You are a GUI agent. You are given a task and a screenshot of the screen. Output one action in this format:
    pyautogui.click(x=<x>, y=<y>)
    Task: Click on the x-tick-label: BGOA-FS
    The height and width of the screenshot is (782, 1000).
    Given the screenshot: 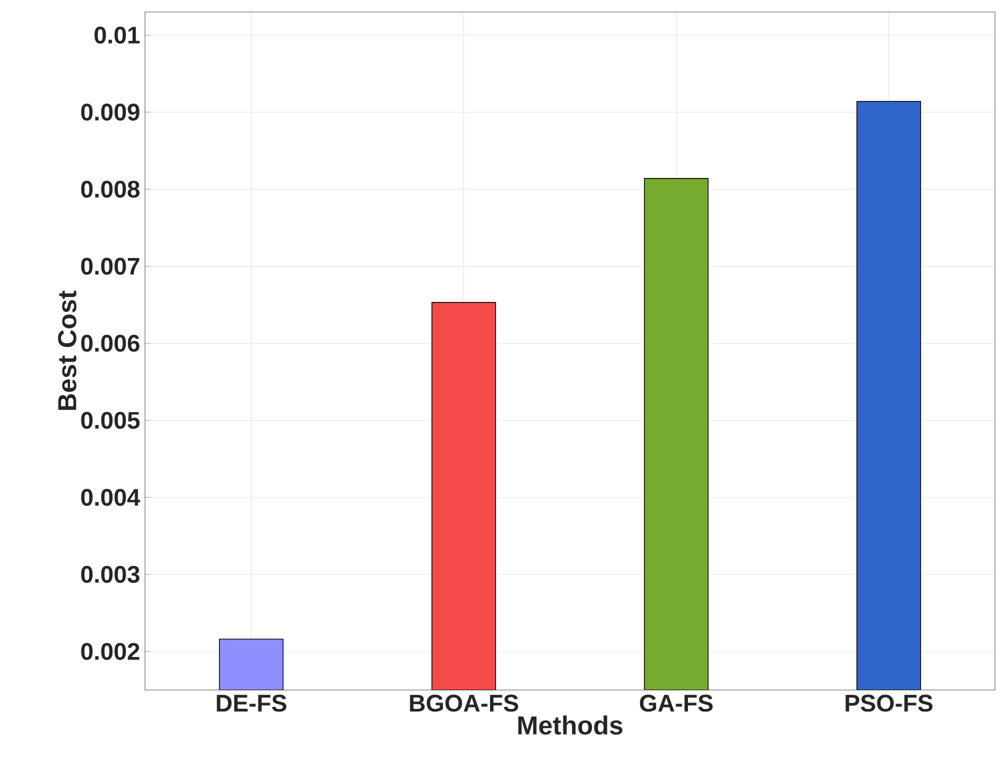 What is the action you would take?
    pyautogui.click(x=464, y=703)
    